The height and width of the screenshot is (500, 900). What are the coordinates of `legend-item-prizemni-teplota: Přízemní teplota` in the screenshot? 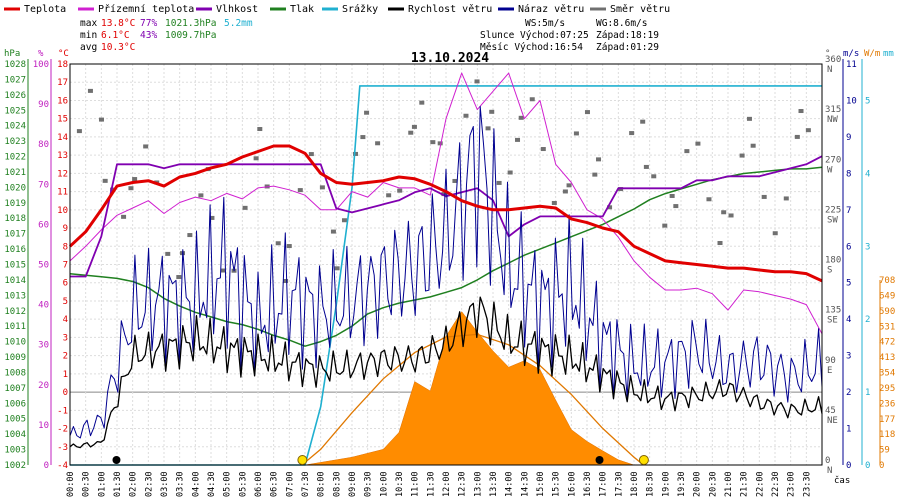 It's located at (136, 9).